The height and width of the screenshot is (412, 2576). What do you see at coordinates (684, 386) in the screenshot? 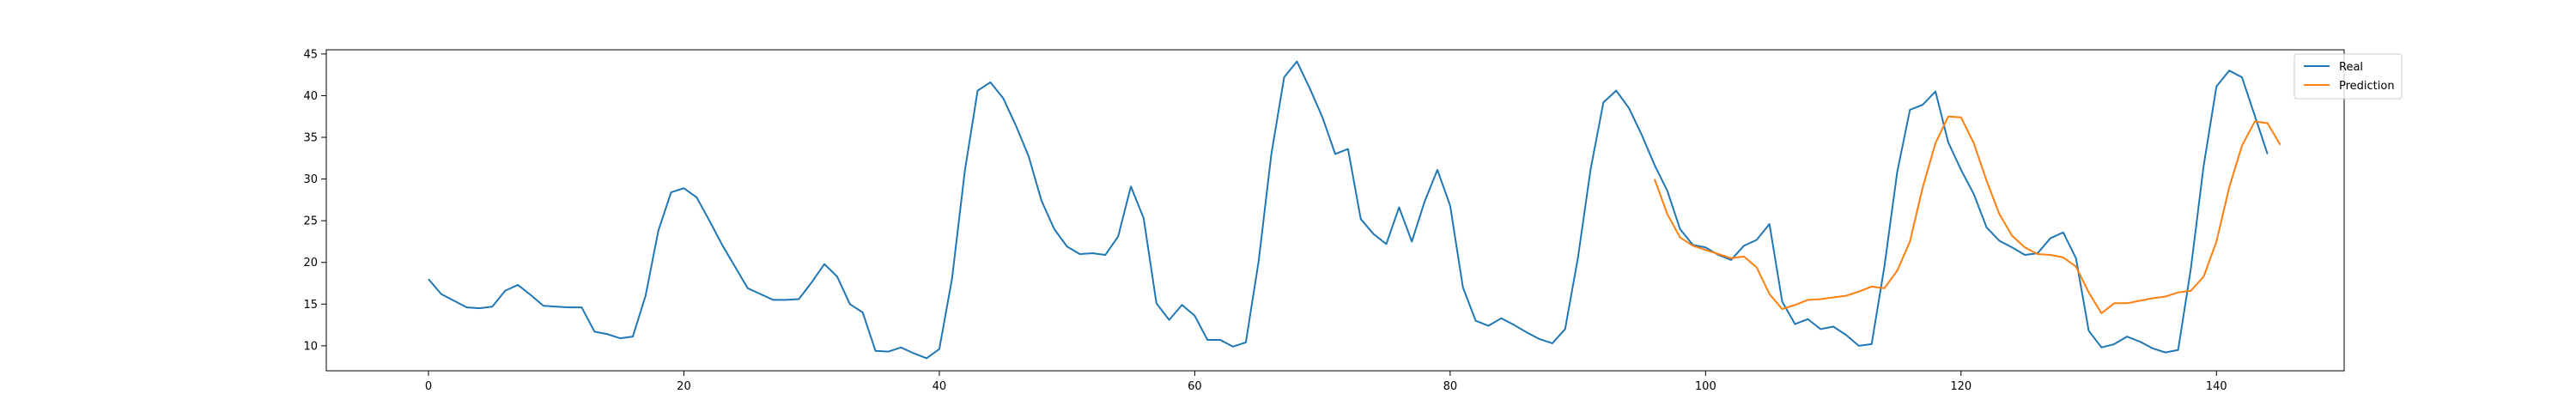
I see `x-tick-label: 20` at bounding box center [684, 386].